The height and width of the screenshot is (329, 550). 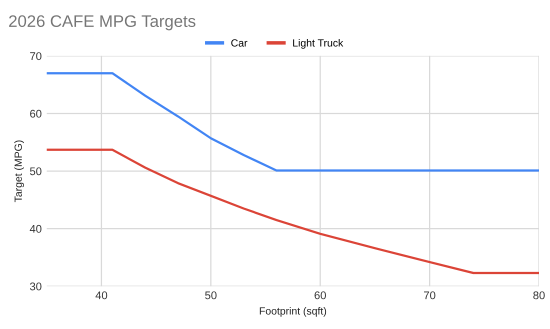 I want to click on x-tick-label: 80, so click(x=539, y=295).